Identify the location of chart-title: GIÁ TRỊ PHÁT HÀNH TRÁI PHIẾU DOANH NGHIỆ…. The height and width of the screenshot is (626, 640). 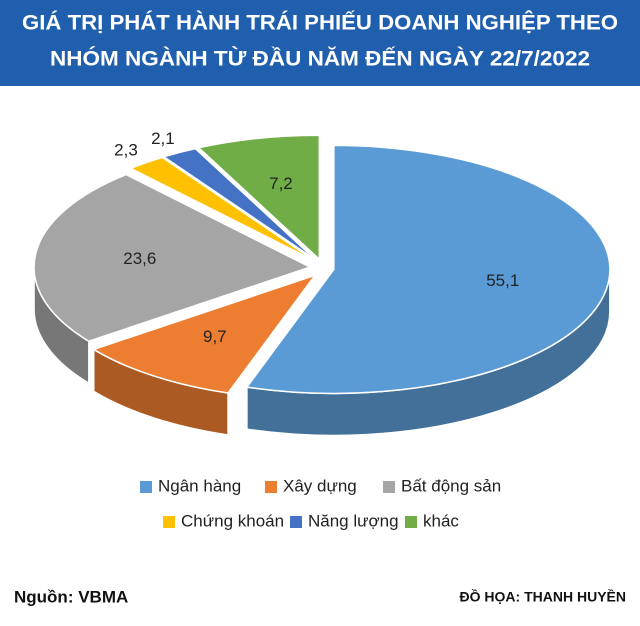
(320, 23).